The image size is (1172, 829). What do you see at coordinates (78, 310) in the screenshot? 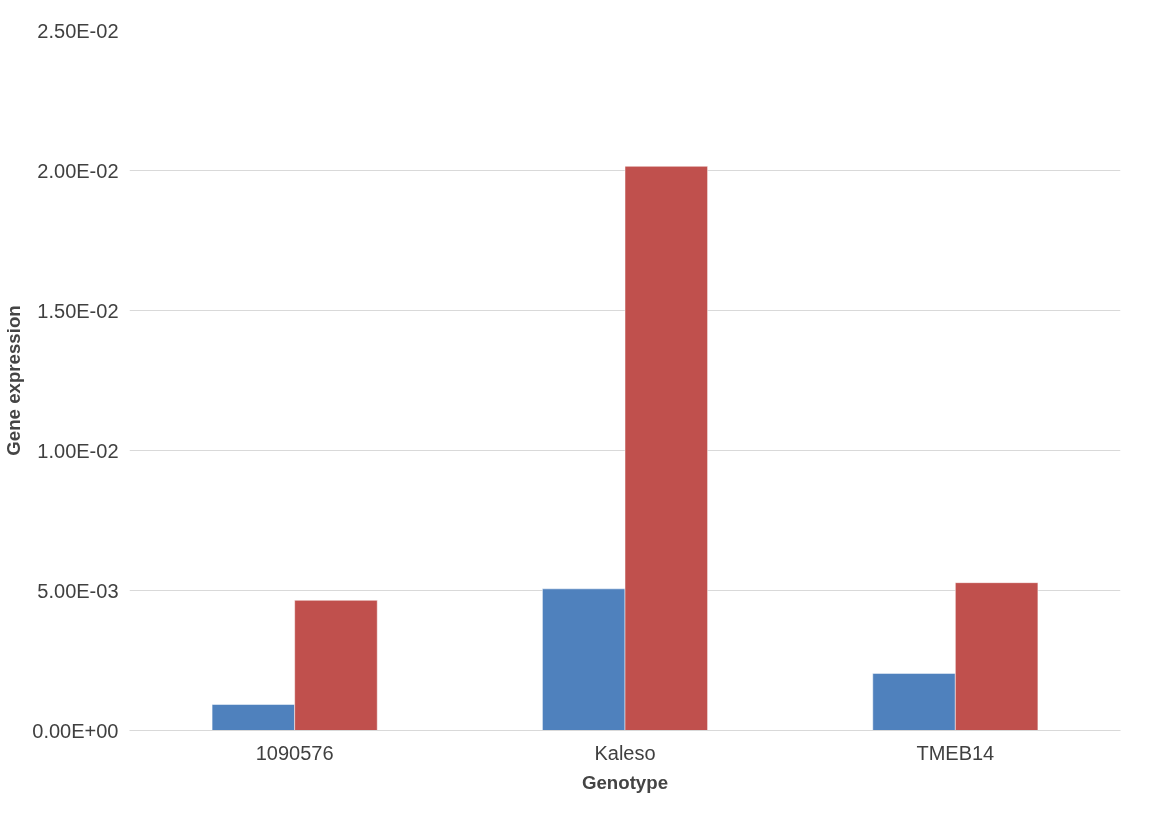
I see `y-tick-label: 1.50E-02` at bounding box center [78, 310].